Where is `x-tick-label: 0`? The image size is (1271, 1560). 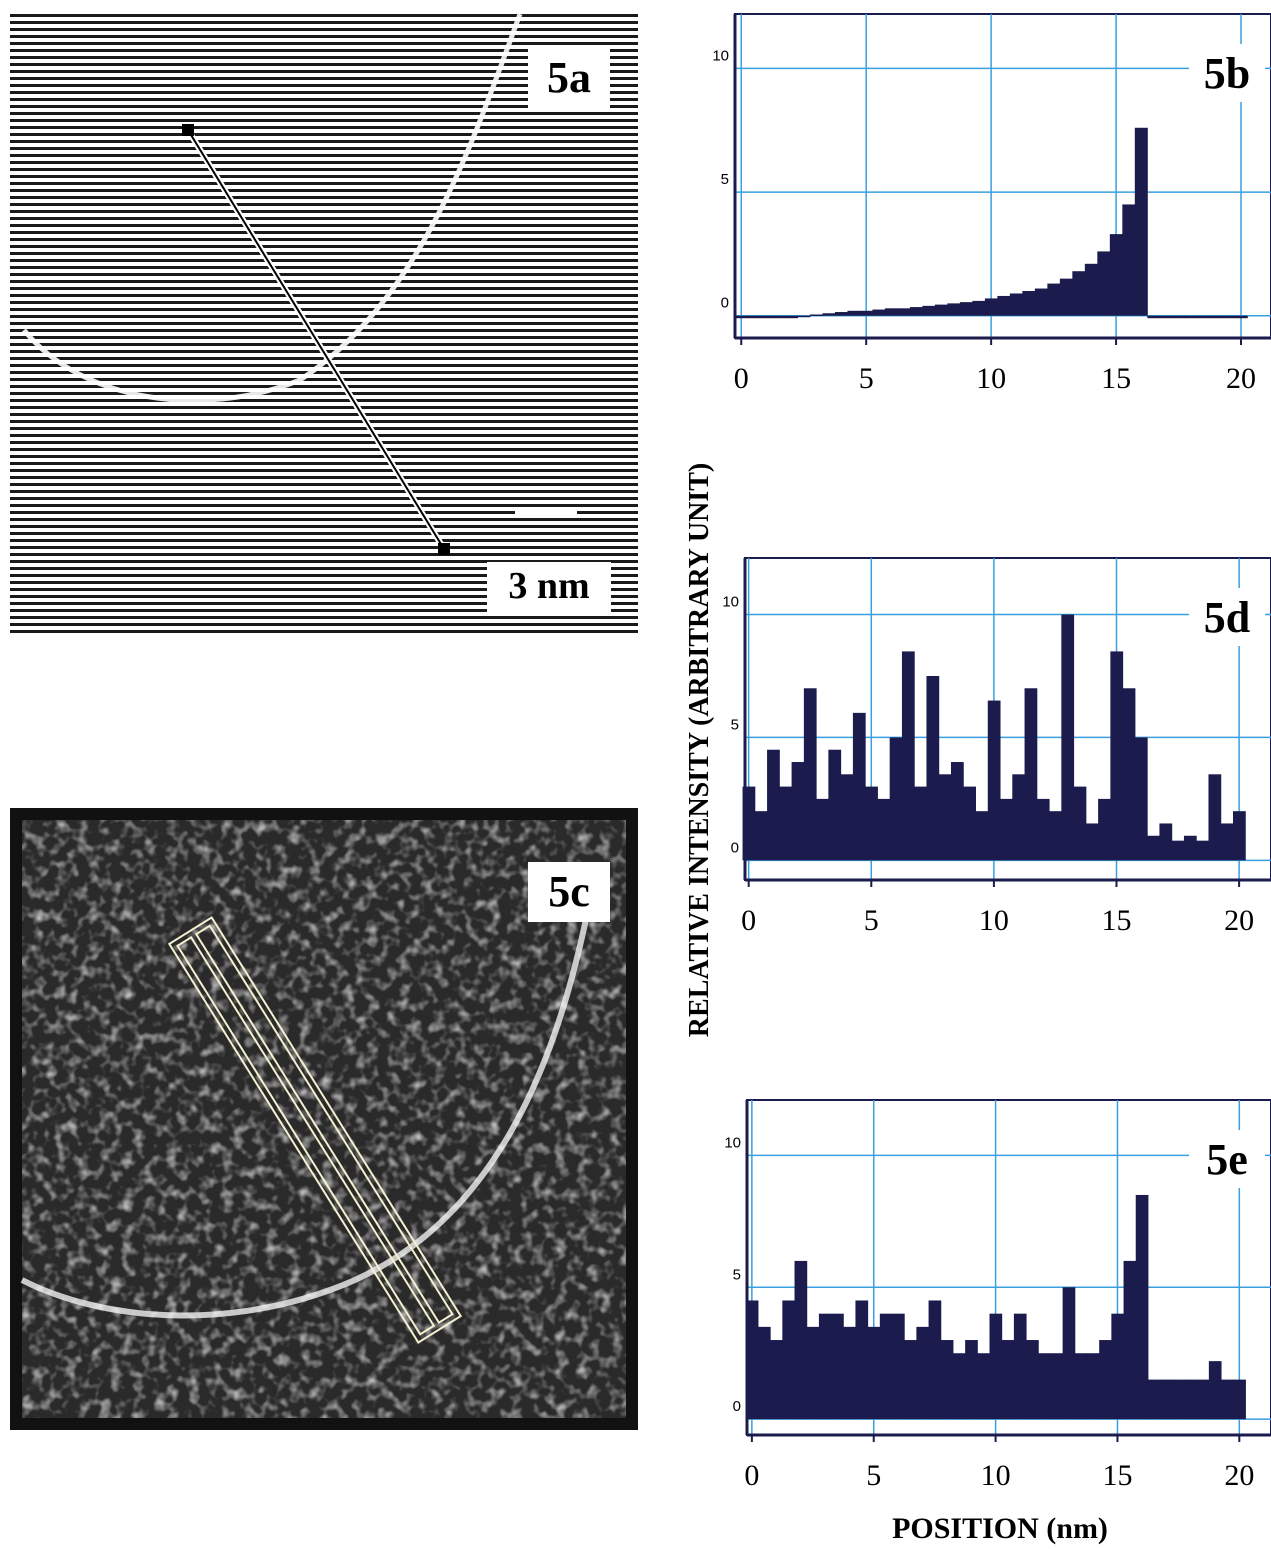
x-tick-label: 0 is located at coordinates (741, 378).